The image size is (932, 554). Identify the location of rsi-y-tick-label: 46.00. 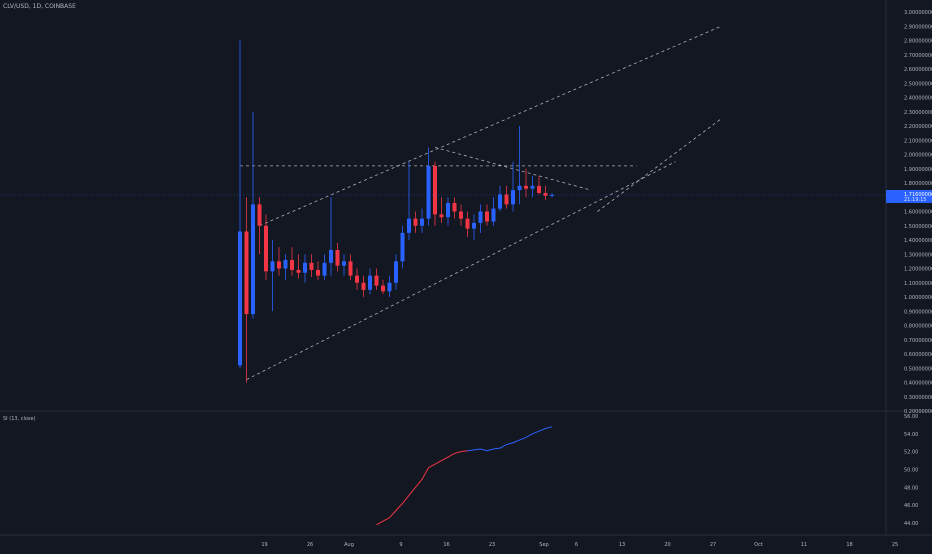
(911, 506).